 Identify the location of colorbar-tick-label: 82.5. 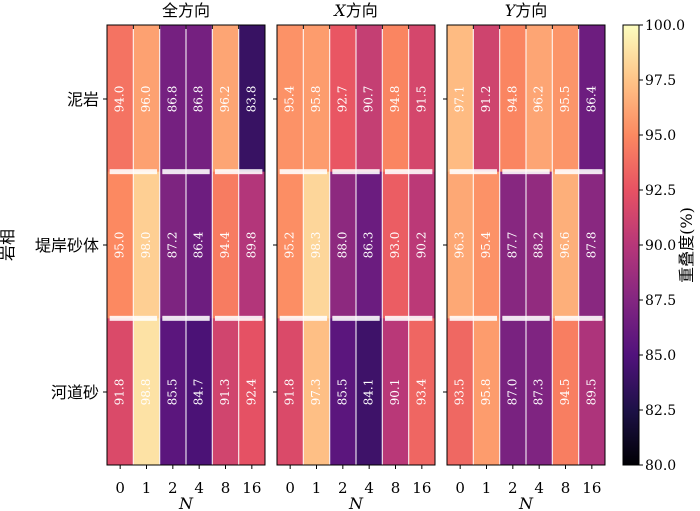
(660, 411).